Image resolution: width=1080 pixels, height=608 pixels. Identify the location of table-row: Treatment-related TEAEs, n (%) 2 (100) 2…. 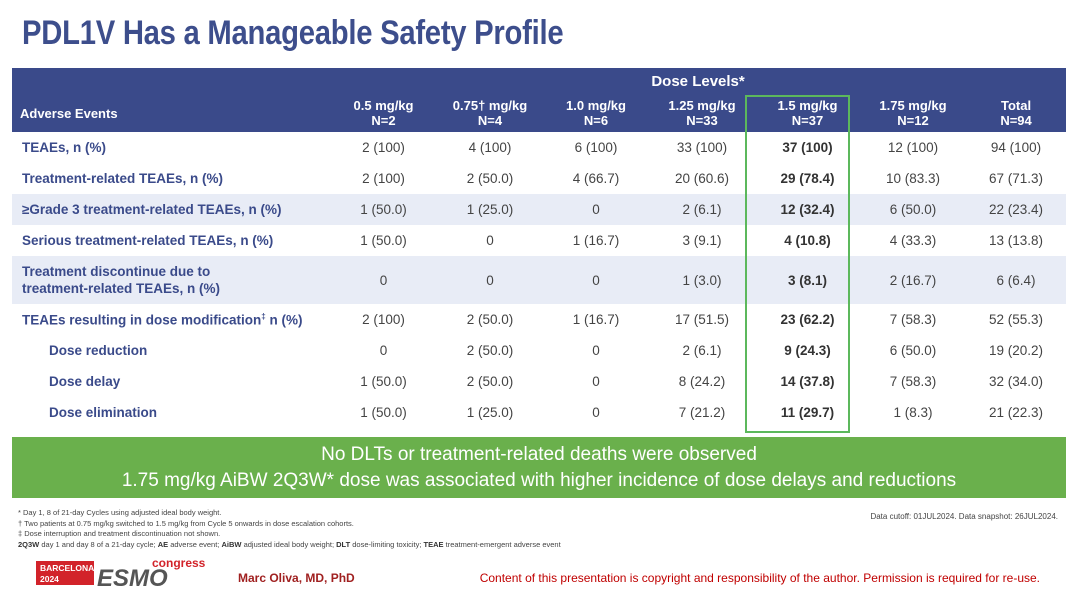
(539, 178).